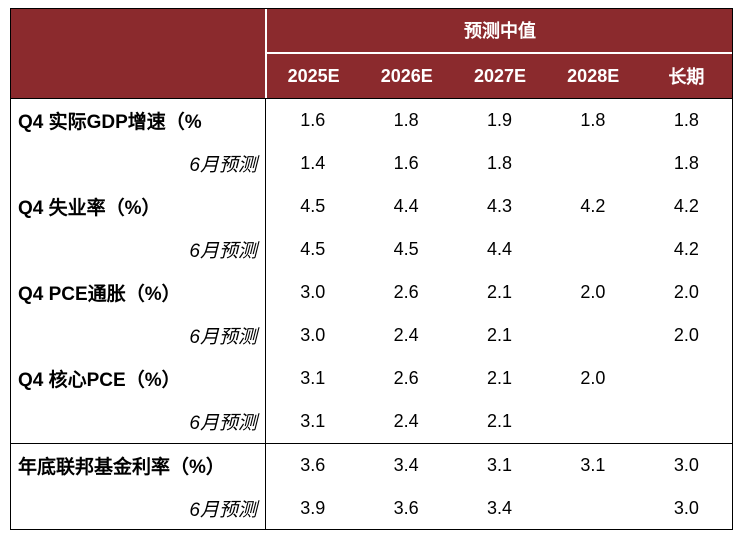  Describe the element at coordinates (138, 465) in the screenshot. I see `row-label: 年底联邦基金利率（%）` at that location.